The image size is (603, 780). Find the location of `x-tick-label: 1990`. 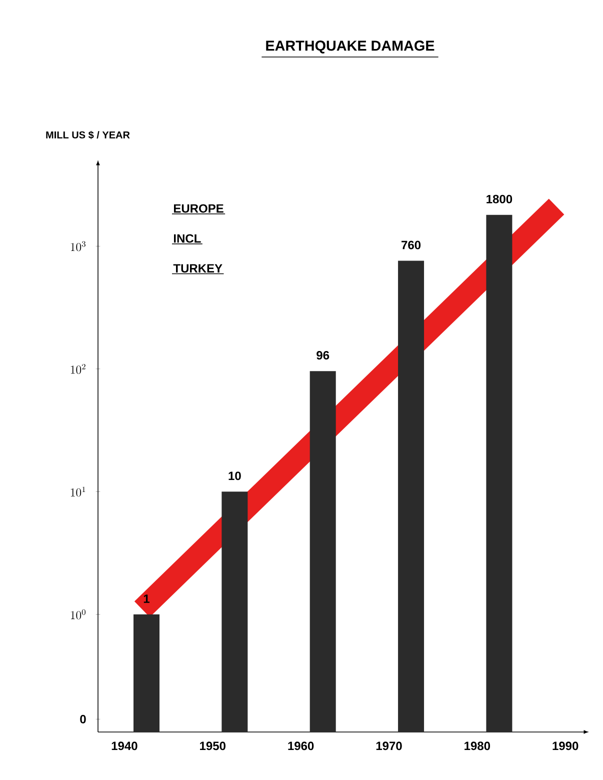

x-tick-label: 1990 is located at coordinates (565, 746).